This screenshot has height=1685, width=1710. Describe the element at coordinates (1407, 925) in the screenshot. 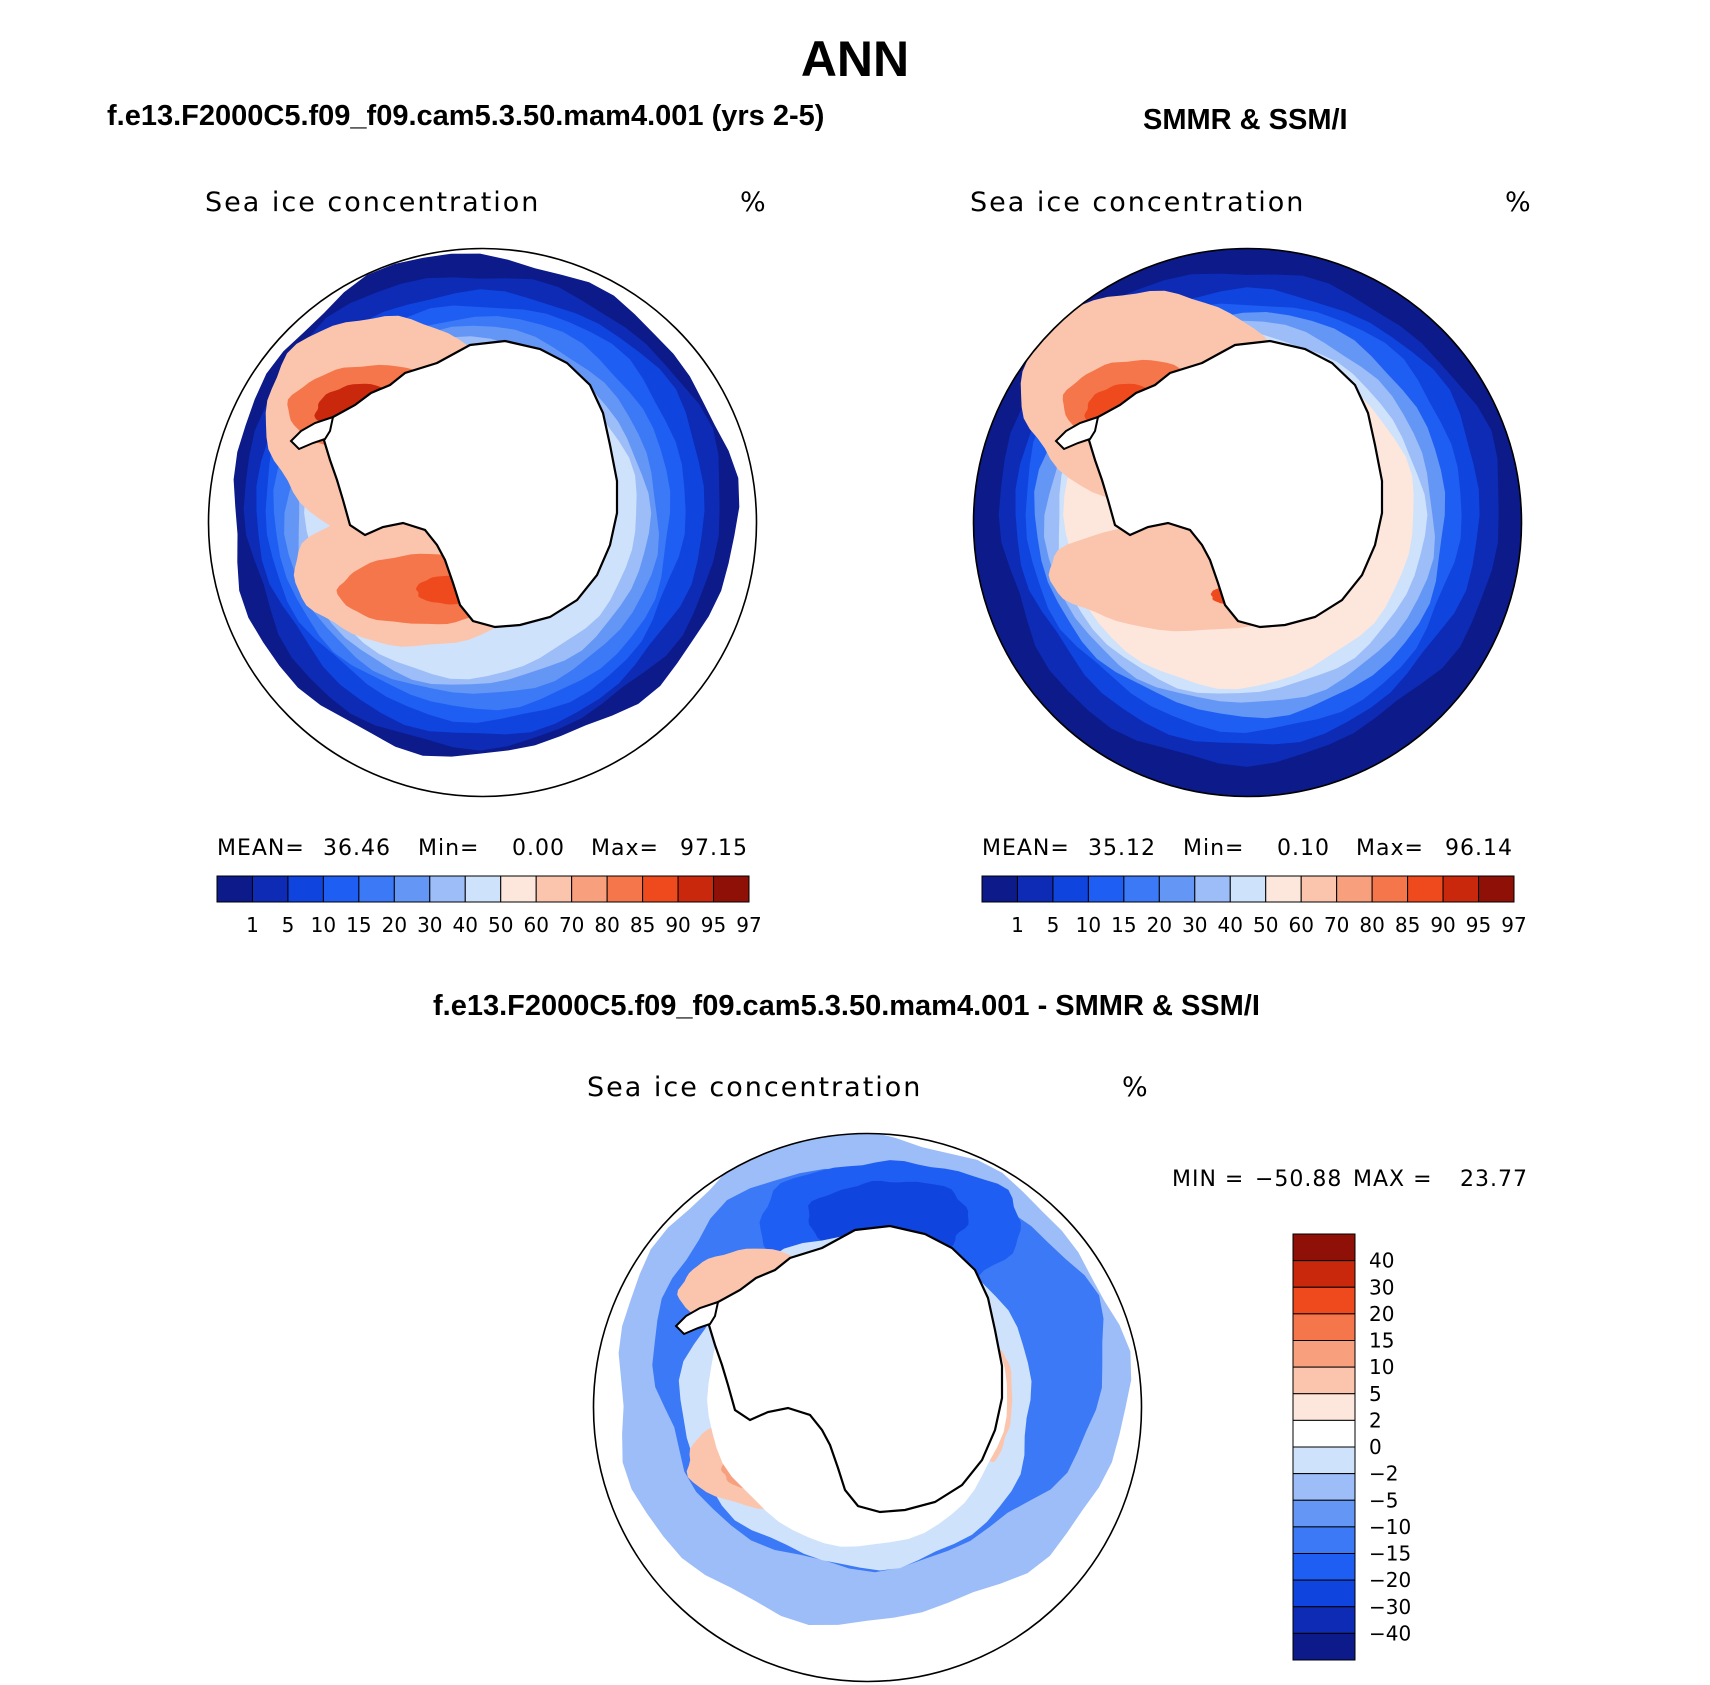

I see `colorbar-2-tick-label: 85` at that location.